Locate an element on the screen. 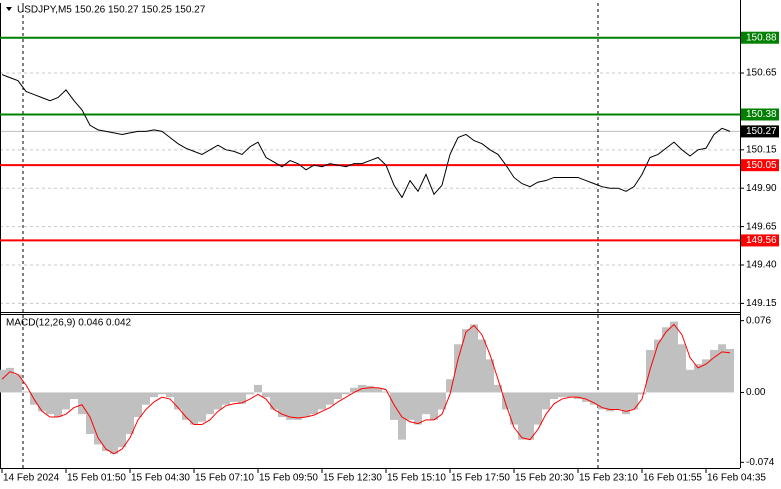  collapse-icon is located at coordinates (9, 9).